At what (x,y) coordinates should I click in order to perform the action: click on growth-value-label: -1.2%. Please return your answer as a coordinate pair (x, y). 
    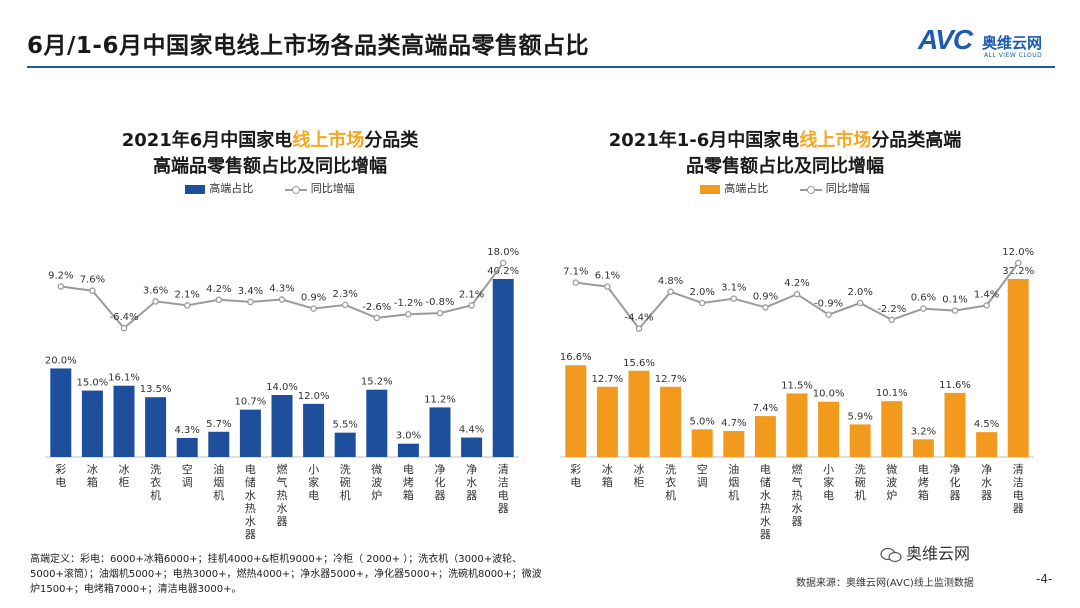
    Looking at the image, I should click on (408, 303).